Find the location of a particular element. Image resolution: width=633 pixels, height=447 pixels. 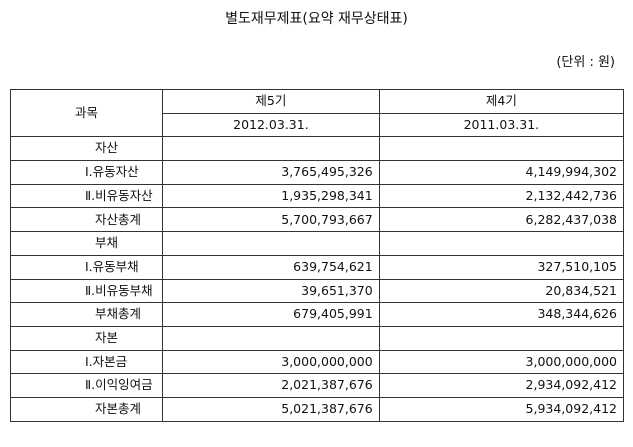

row-value-5: 679,405,991 is located at coordinates (271, 314).